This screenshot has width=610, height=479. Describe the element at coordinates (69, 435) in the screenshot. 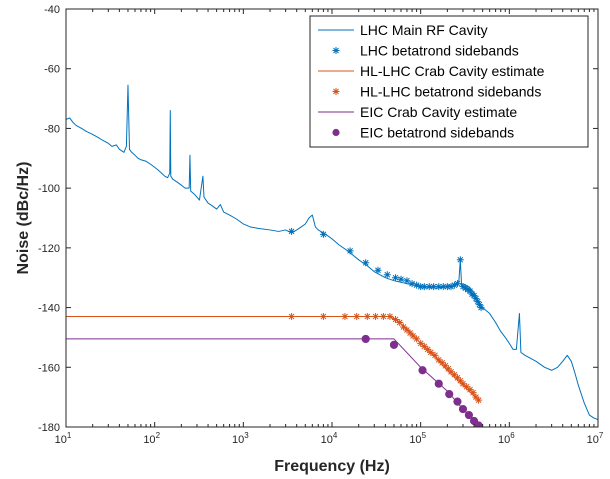

I see `x-tick-exponent: 1` at that location.